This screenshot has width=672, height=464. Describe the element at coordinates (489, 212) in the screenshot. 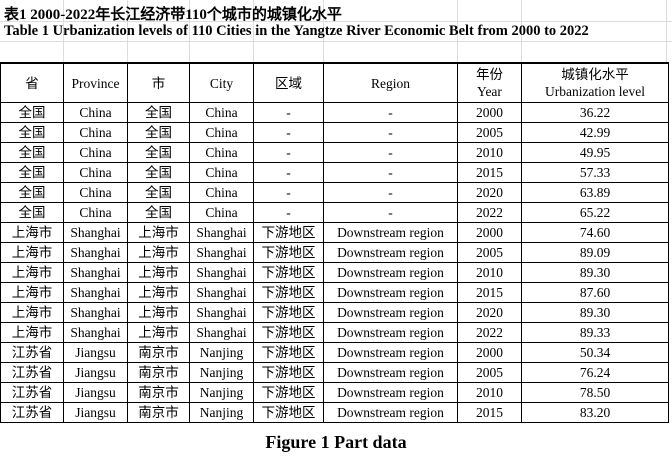

I see `cell-year: 2022` at that location.